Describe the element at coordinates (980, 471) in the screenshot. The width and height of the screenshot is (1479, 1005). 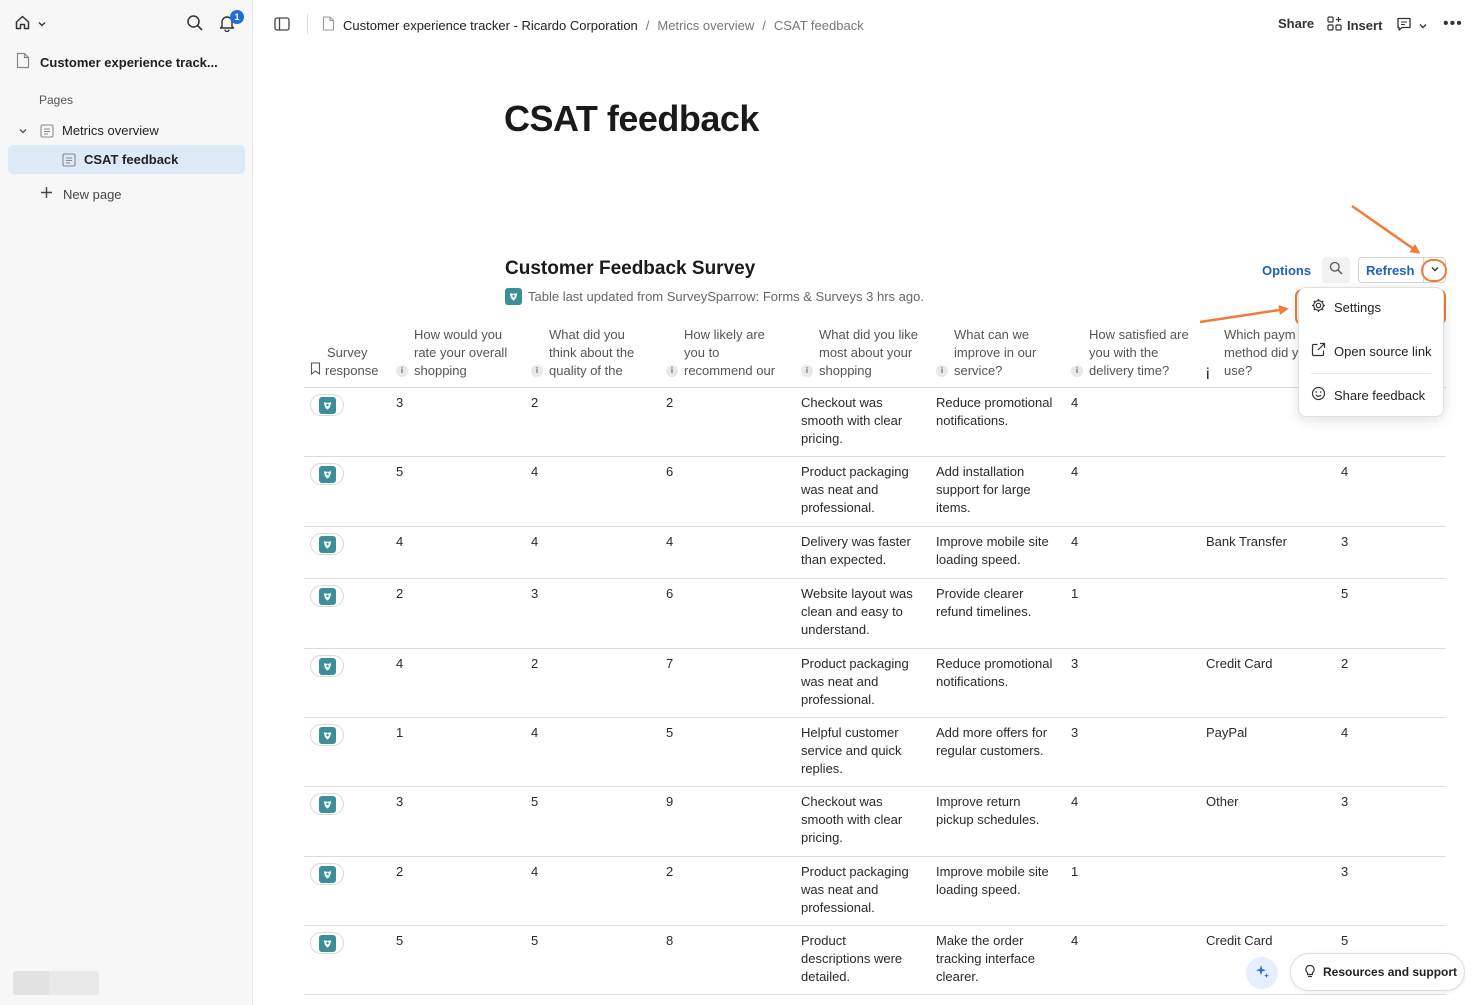
I see `cell-line: Add installation` at that location.